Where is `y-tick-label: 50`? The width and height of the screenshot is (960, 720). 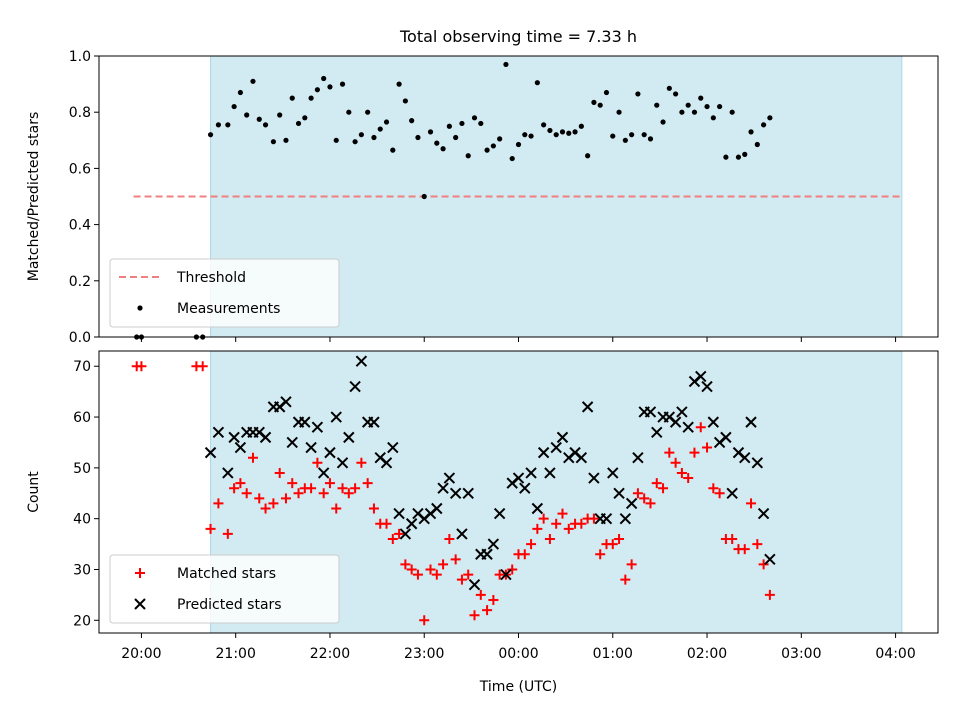 y-tick-label: 50 is located at coordinates (82, 469).